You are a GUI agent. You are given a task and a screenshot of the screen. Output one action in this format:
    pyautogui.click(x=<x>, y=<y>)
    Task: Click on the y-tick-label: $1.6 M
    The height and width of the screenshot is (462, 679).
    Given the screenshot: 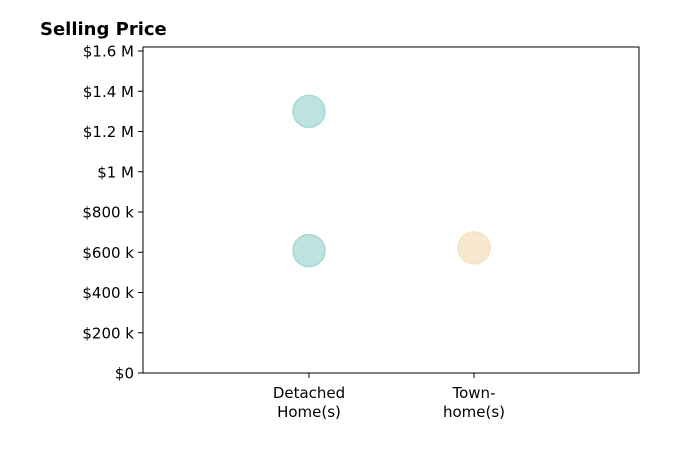 What is the action you would take?
    pyautogui.click(x=108, y=52)
    